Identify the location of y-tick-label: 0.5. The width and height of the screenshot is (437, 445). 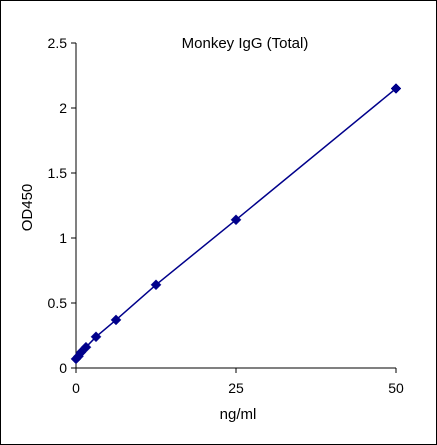
(58, 303).